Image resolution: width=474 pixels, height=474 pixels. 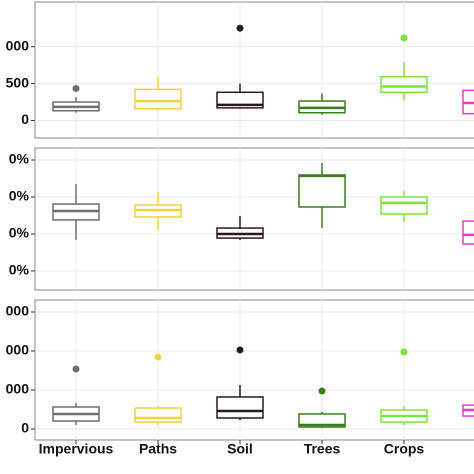 I want to click on x-tick-label: Paths, so click(x=158, y=449).